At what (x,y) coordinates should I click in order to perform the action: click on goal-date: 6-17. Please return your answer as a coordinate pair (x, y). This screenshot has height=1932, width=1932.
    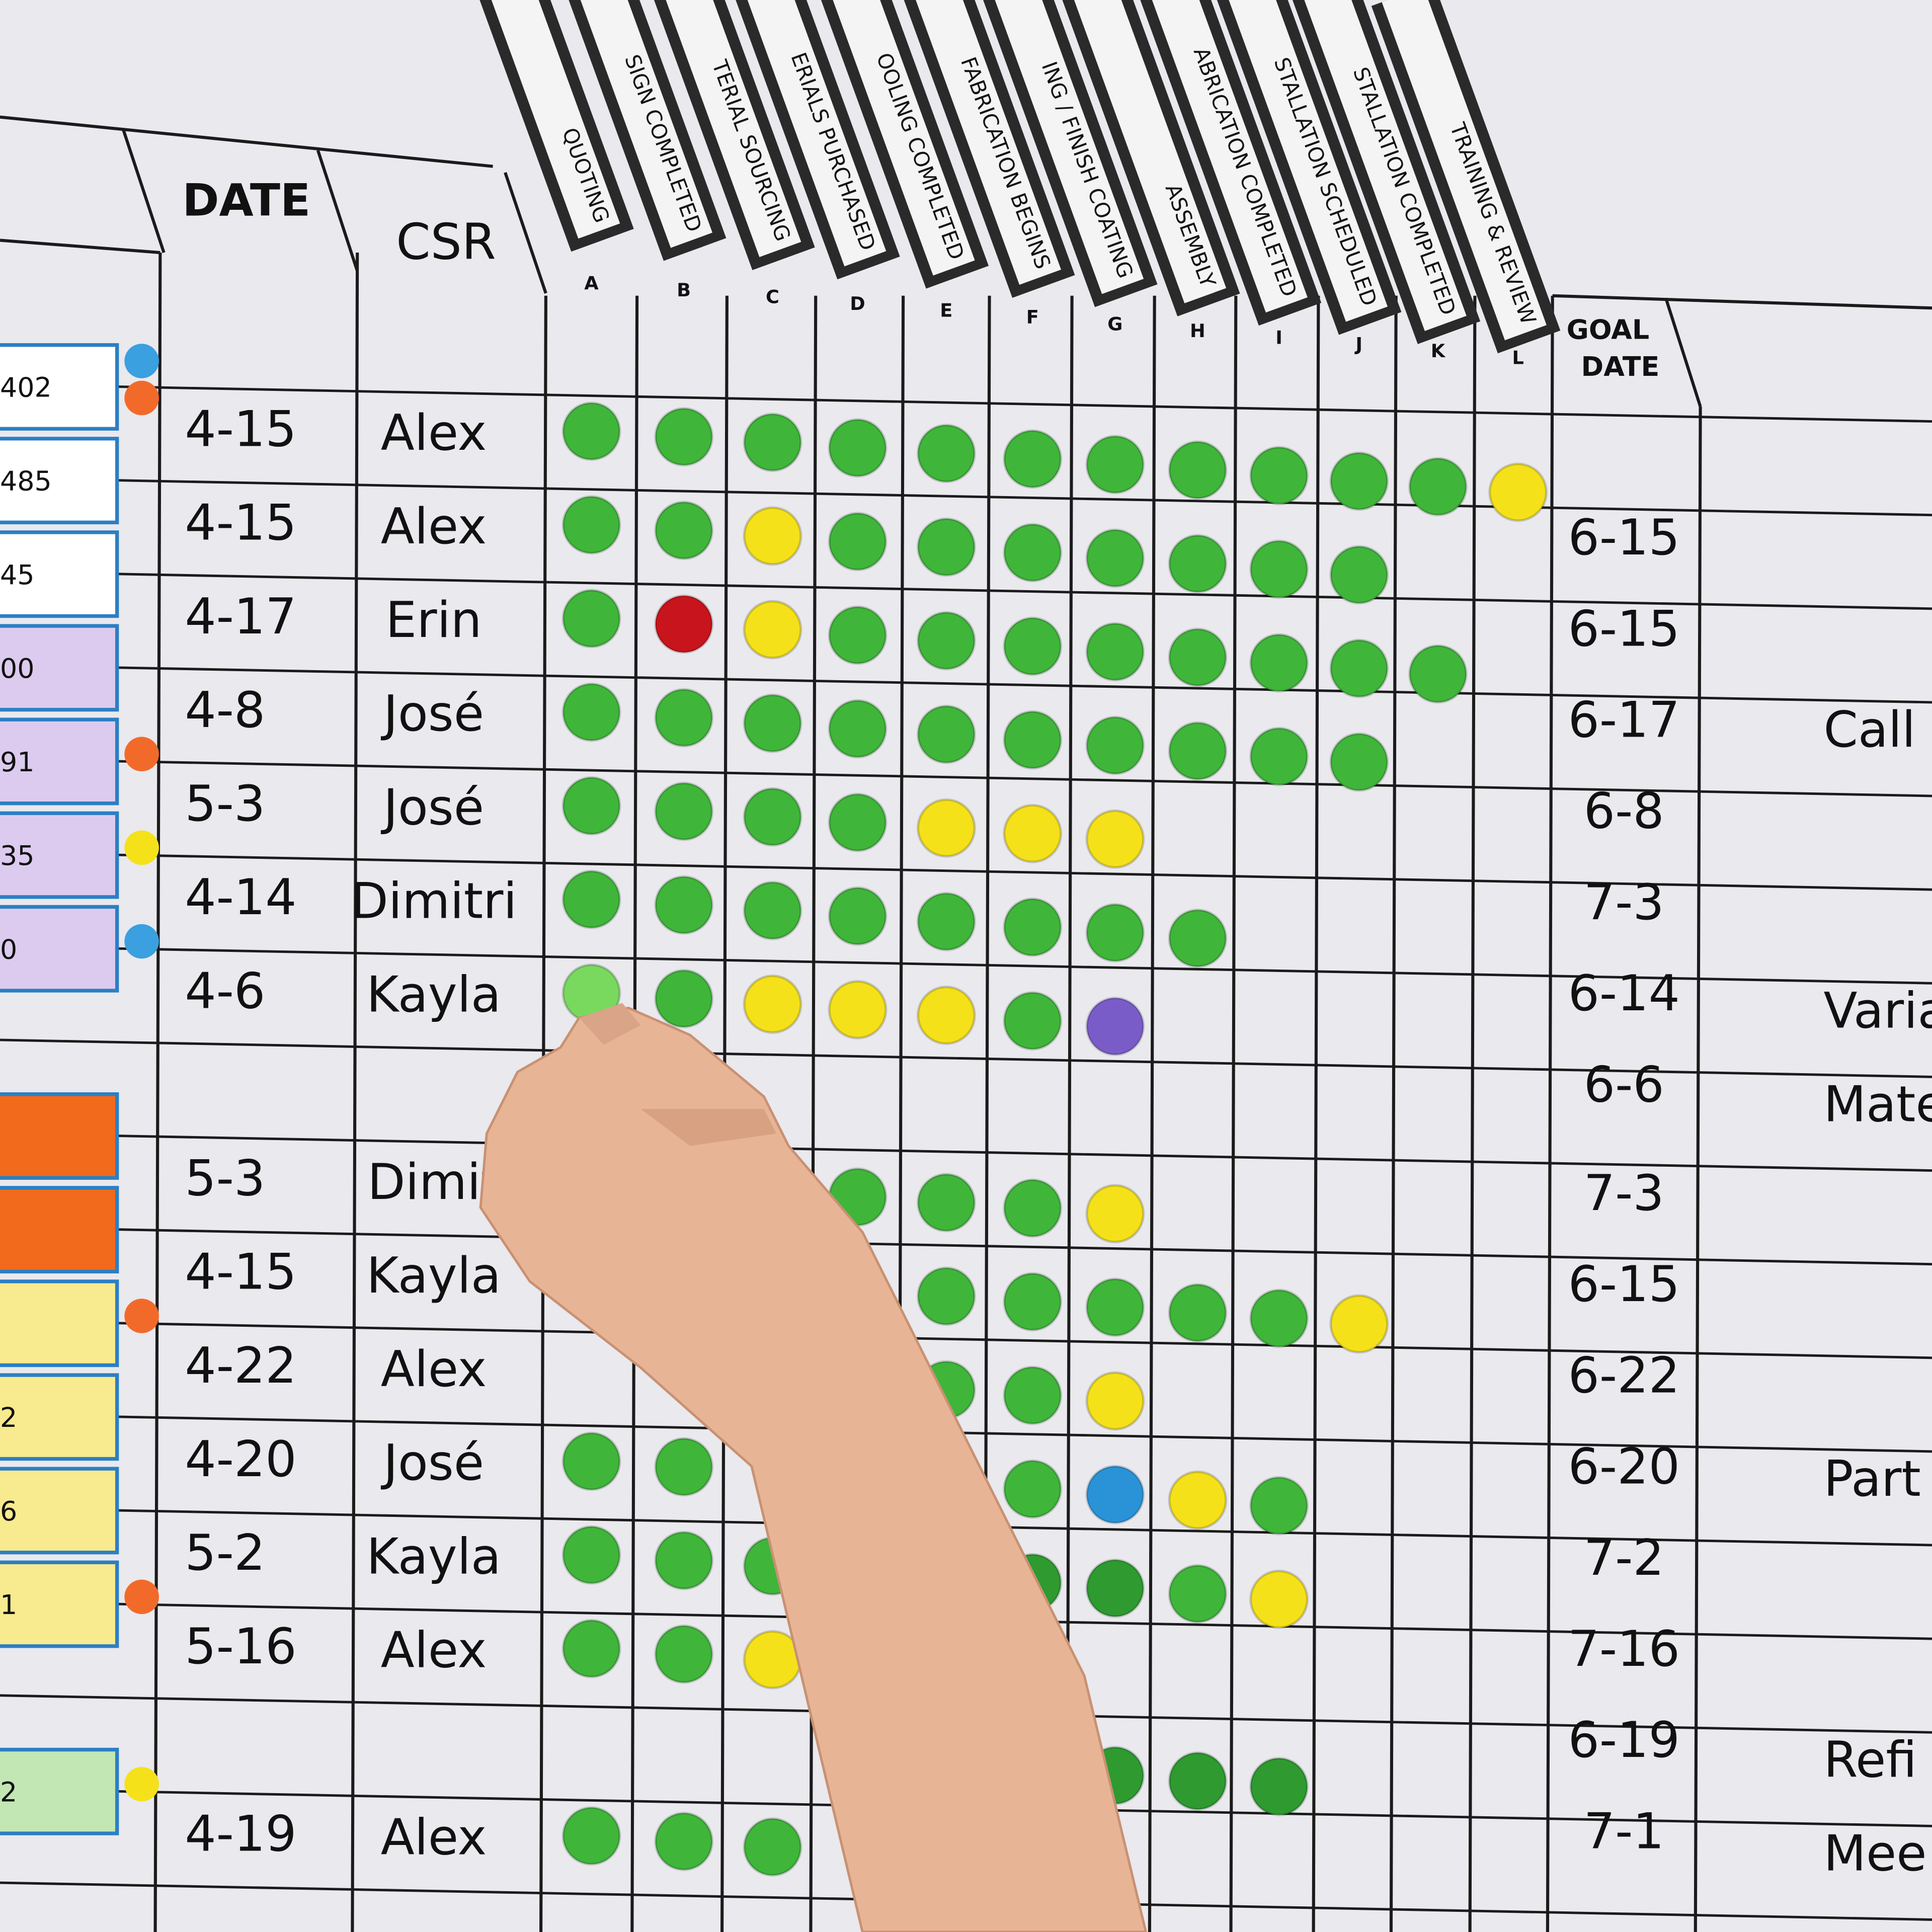
    Looking at the image, I should click on (1624, 720).